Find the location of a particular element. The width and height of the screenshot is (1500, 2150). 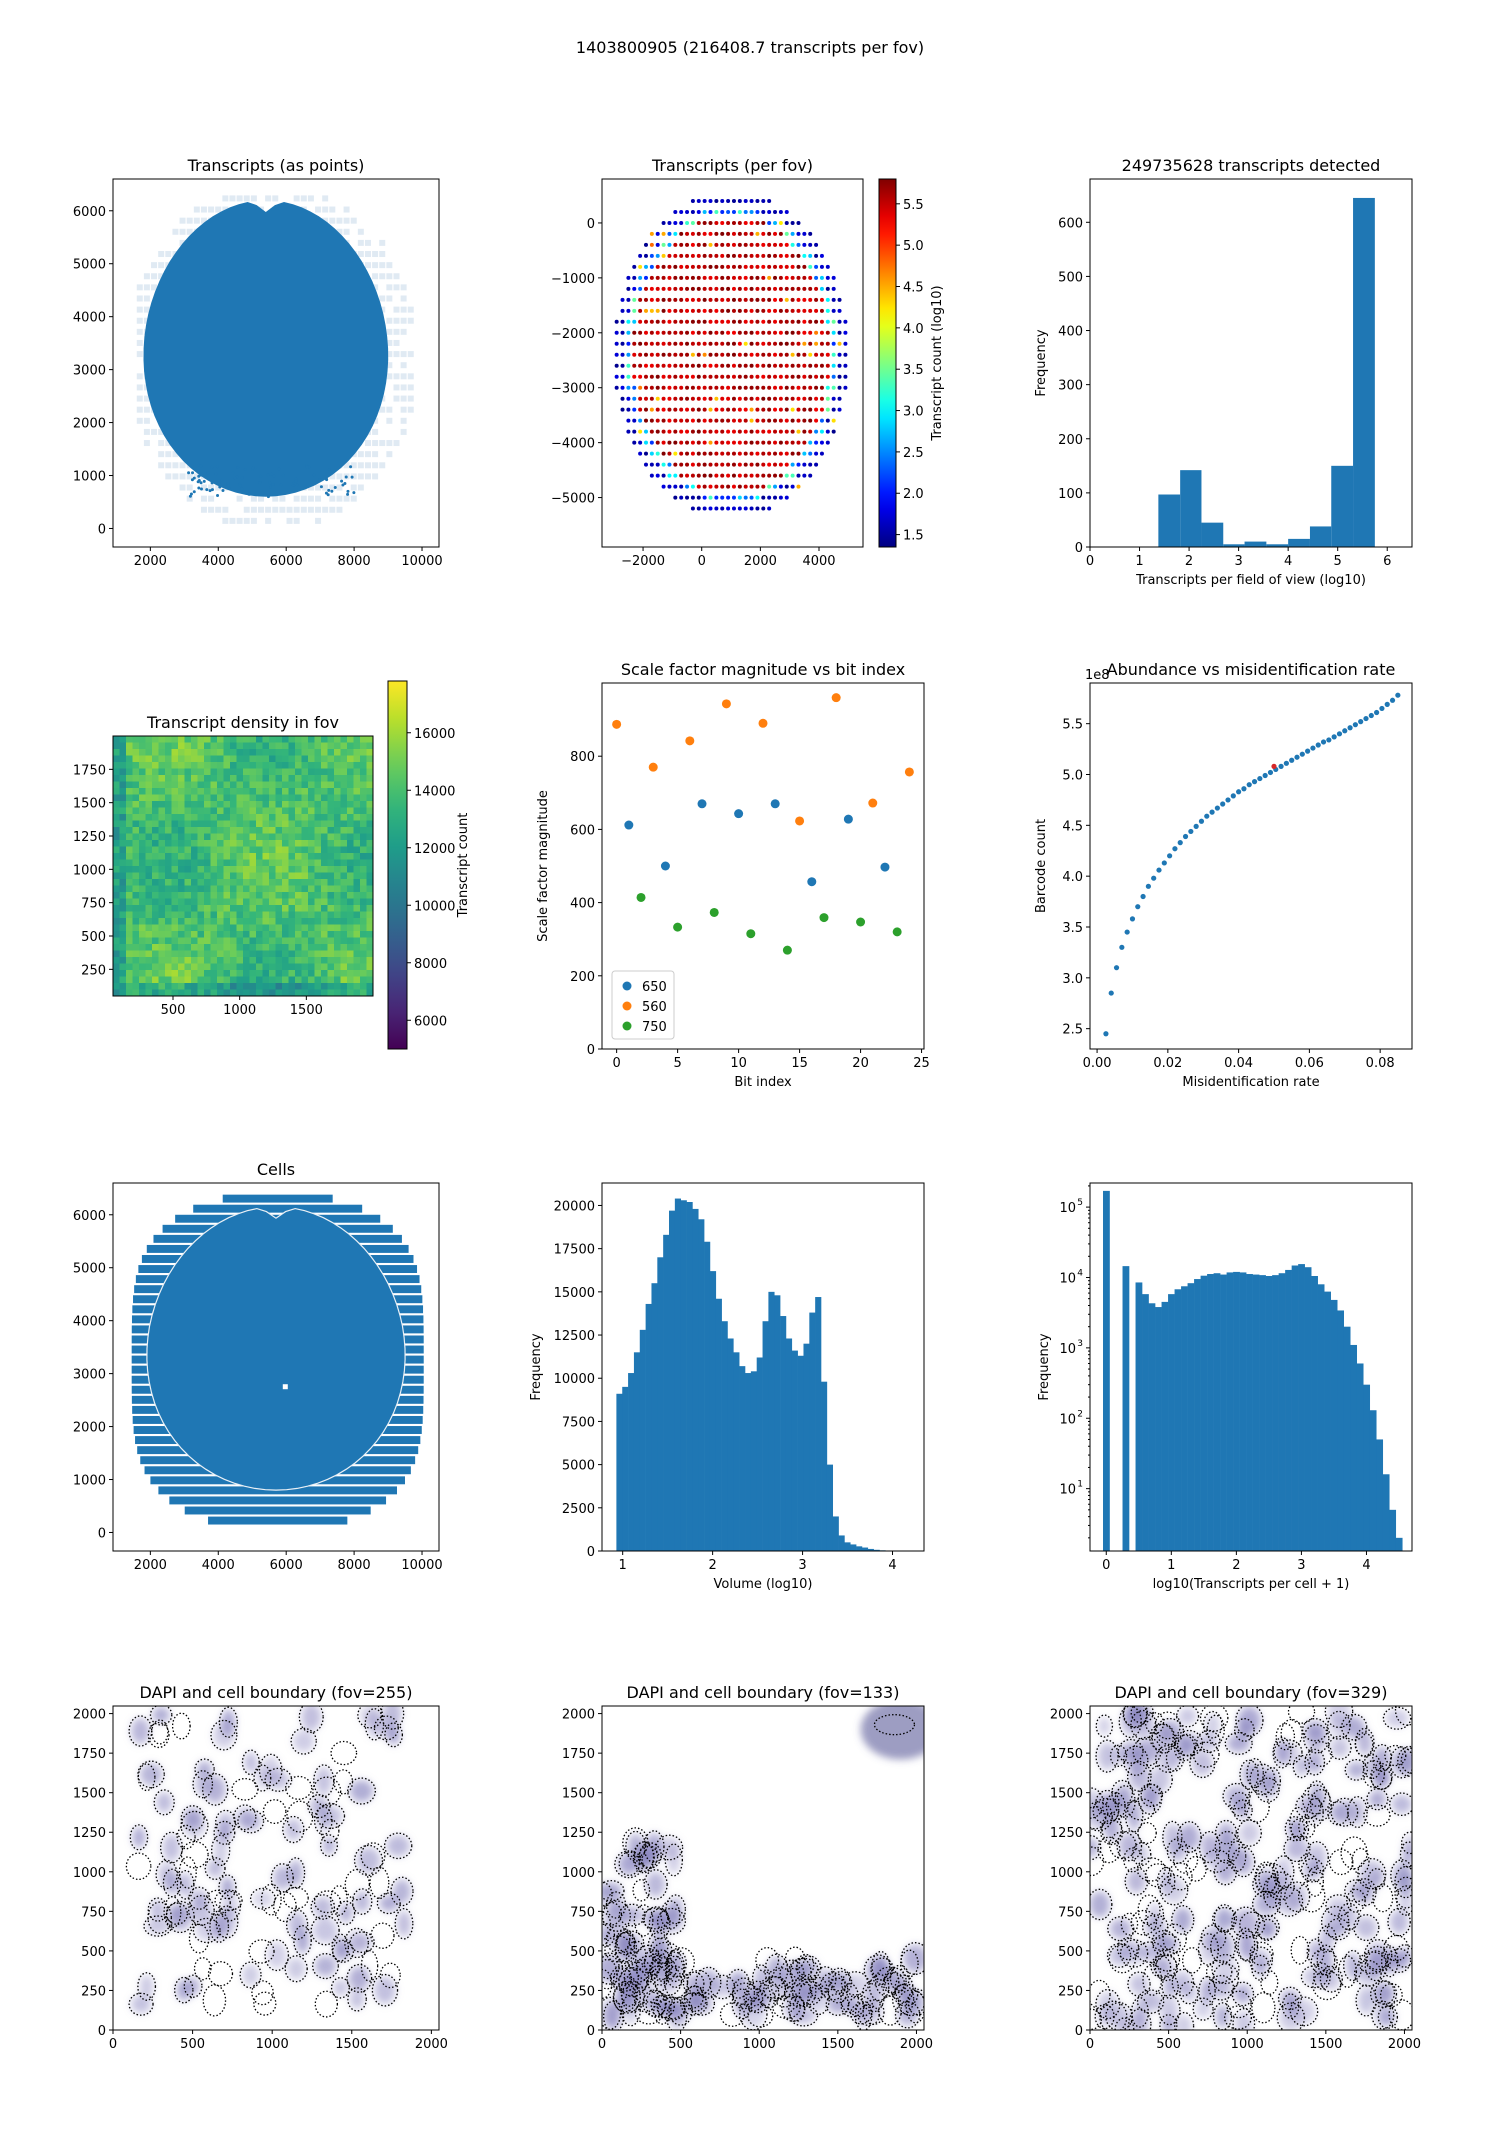

y-tick-label: 2000 is located at coordinates (89, 1428).